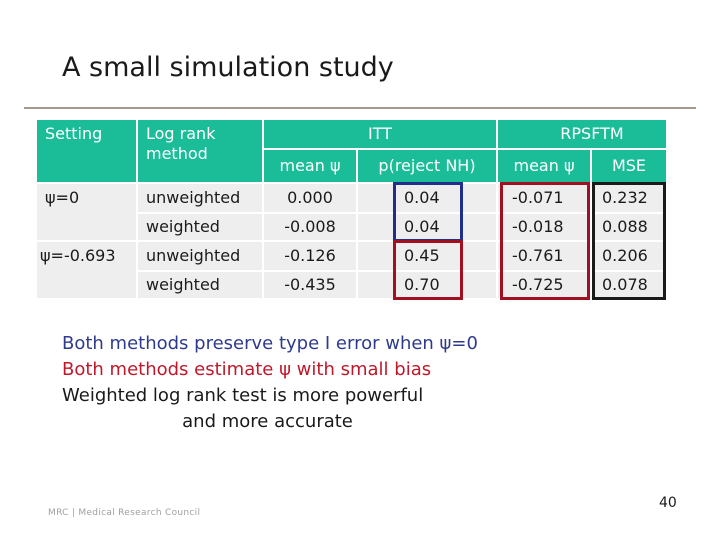 The width and height of the screenshot is (720, 540). Describe the element at coordinates (629, 166) in the screenshot. I see `header-rpsftm-mse: MSE` at that location.